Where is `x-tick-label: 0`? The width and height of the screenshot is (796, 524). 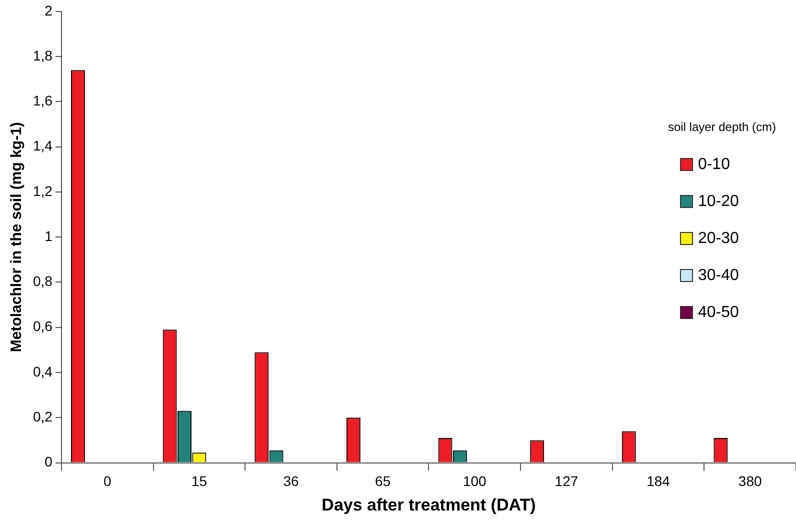
x-tick-label: 0 is located at coordinates (107, 481).